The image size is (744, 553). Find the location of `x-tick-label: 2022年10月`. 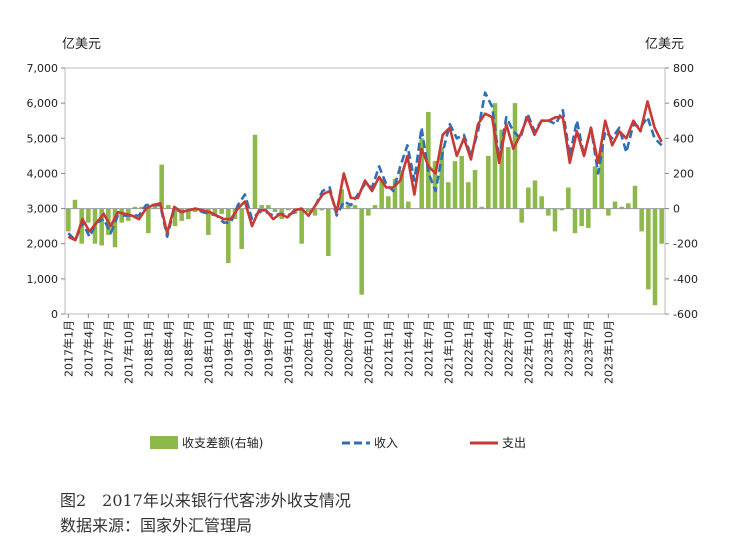

x-tick-label: 2022年10月 is located at coordinates (528, 352).